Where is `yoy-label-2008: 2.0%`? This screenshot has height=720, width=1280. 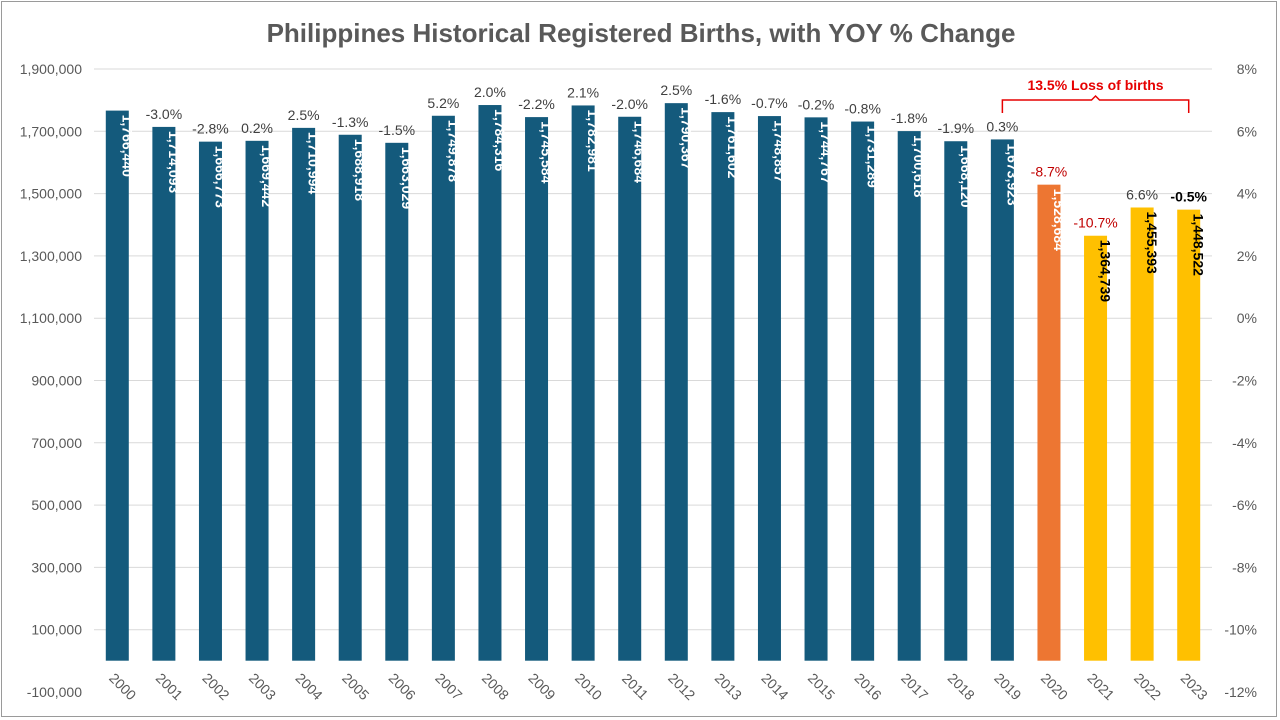 yoy-label-2008: 2.0% is located at coordinates (490, 92).